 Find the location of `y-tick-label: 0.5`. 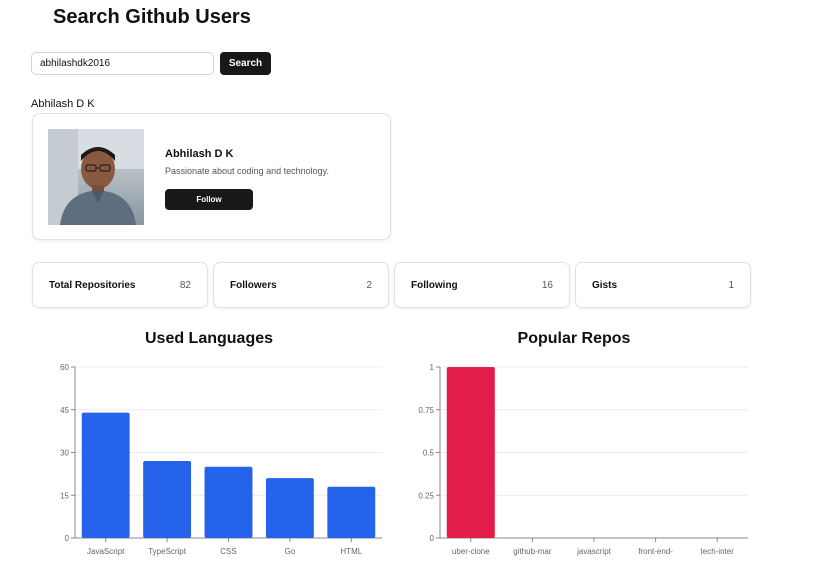

y-tick-label: 0.5 is located at coordinates (429, 453).